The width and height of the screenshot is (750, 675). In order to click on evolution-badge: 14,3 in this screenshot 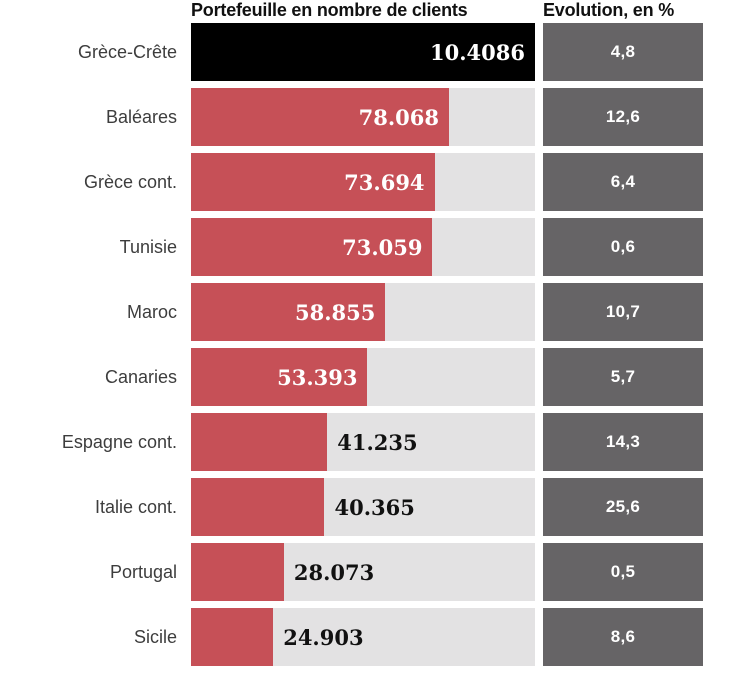, I will do `click(623, 442)`.